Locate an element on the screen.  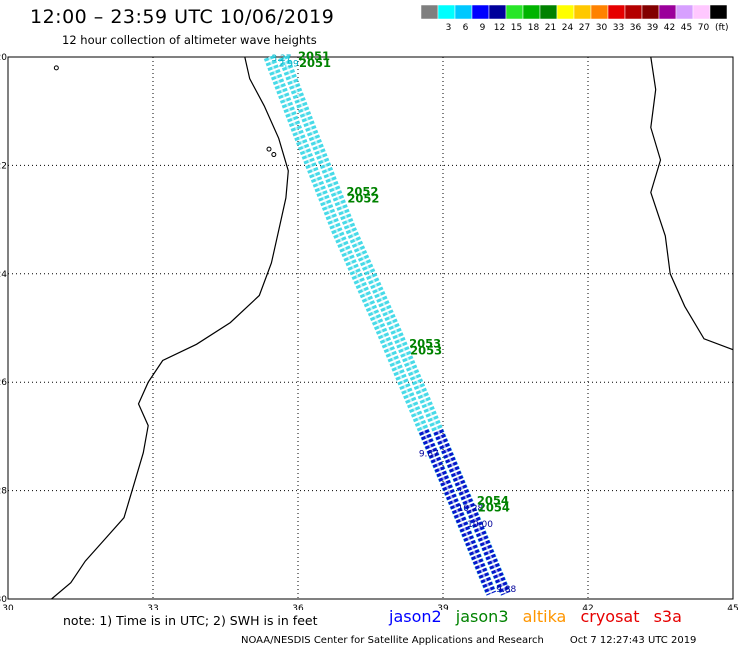
credit-timestamp: Oct 7 12:27:43 UTC 2019 is located at coordinates (633, 640).